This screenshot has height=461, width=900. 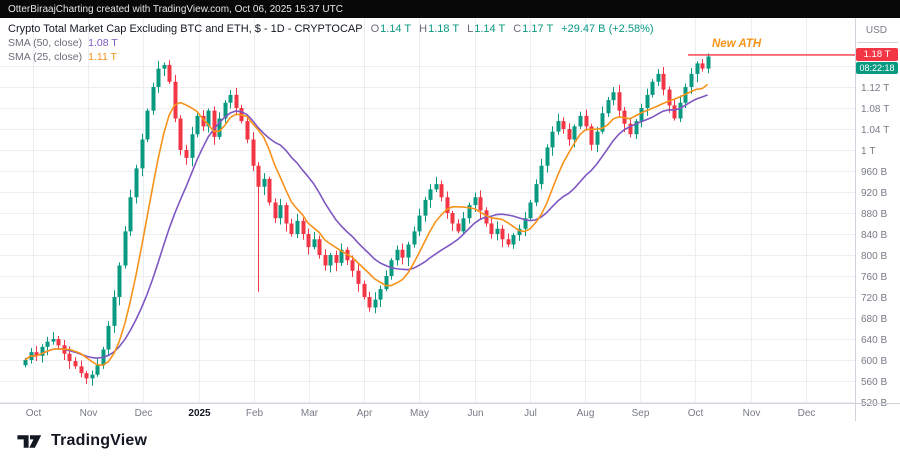 I want to click on ohlc-o-value: 1.14 T, so click(x=396, y=29).